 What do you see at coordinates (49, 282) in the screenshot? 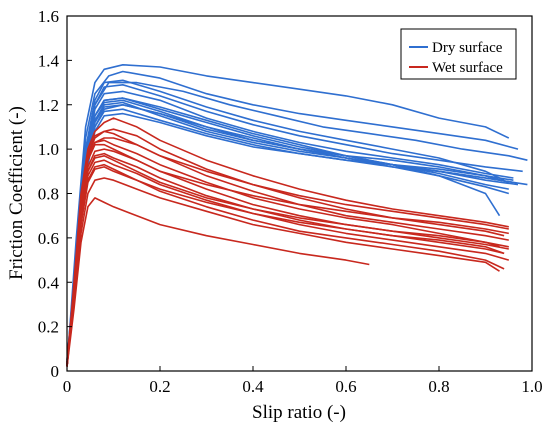
I see `y-tick-label: 0.4` at bounding box center [49, 282].